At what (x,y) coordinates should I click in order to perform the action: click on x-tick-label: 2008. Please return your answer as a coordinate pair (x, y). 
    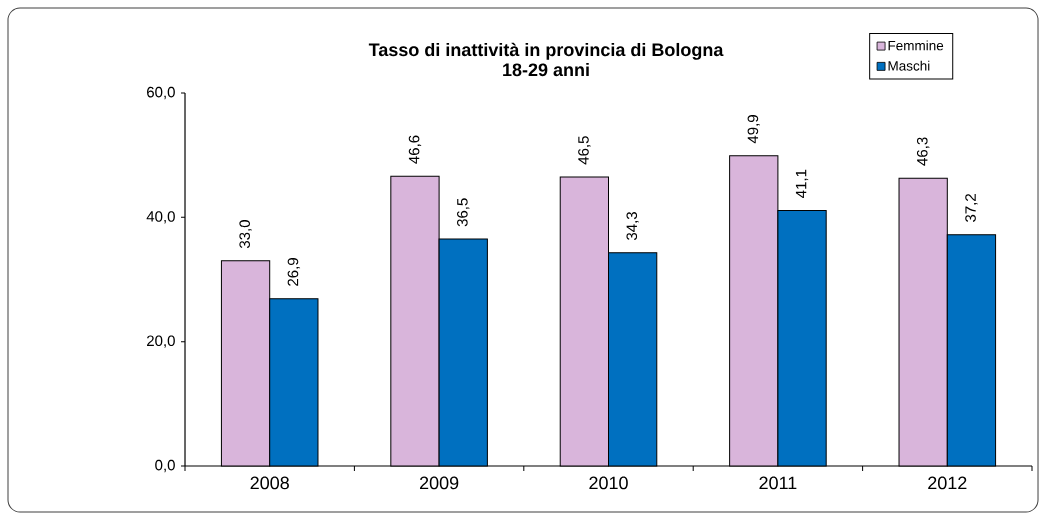
    Looking at the image, I should click on (269, 483).